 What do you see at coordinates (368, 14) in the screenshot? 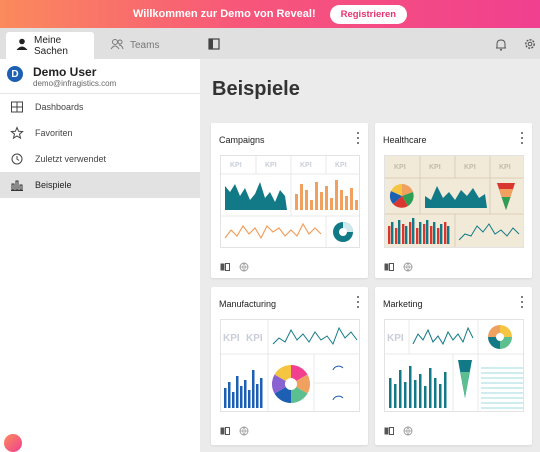
I see `register-button: Registrieren` at bounding box center [368, 14].